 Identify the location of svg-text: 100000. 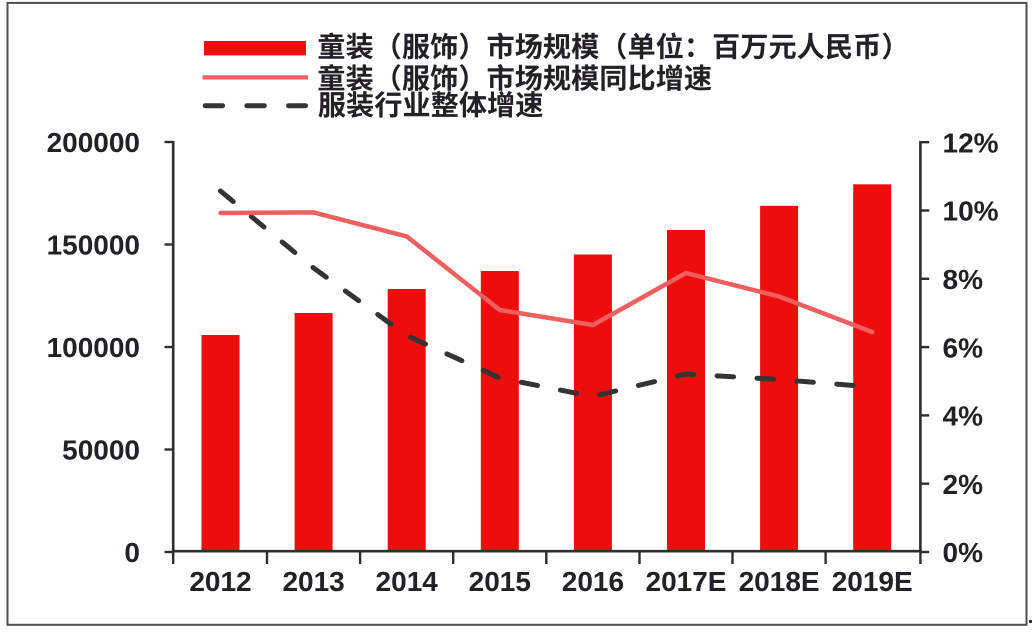
(93, 347).